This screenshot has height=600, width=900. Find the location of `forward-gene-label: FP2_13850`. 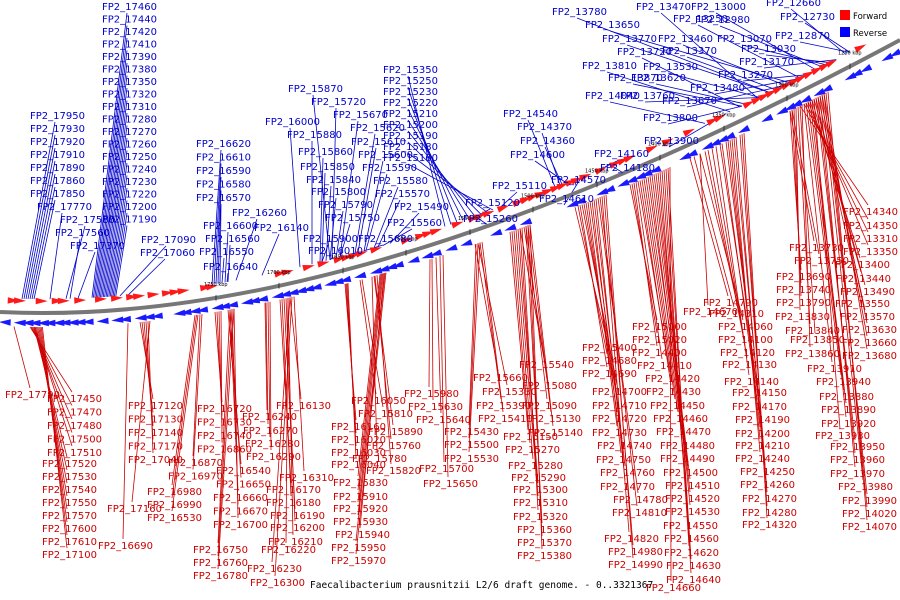

forward-gene-label: FP2_13850 is located at coordinates (817, 340).